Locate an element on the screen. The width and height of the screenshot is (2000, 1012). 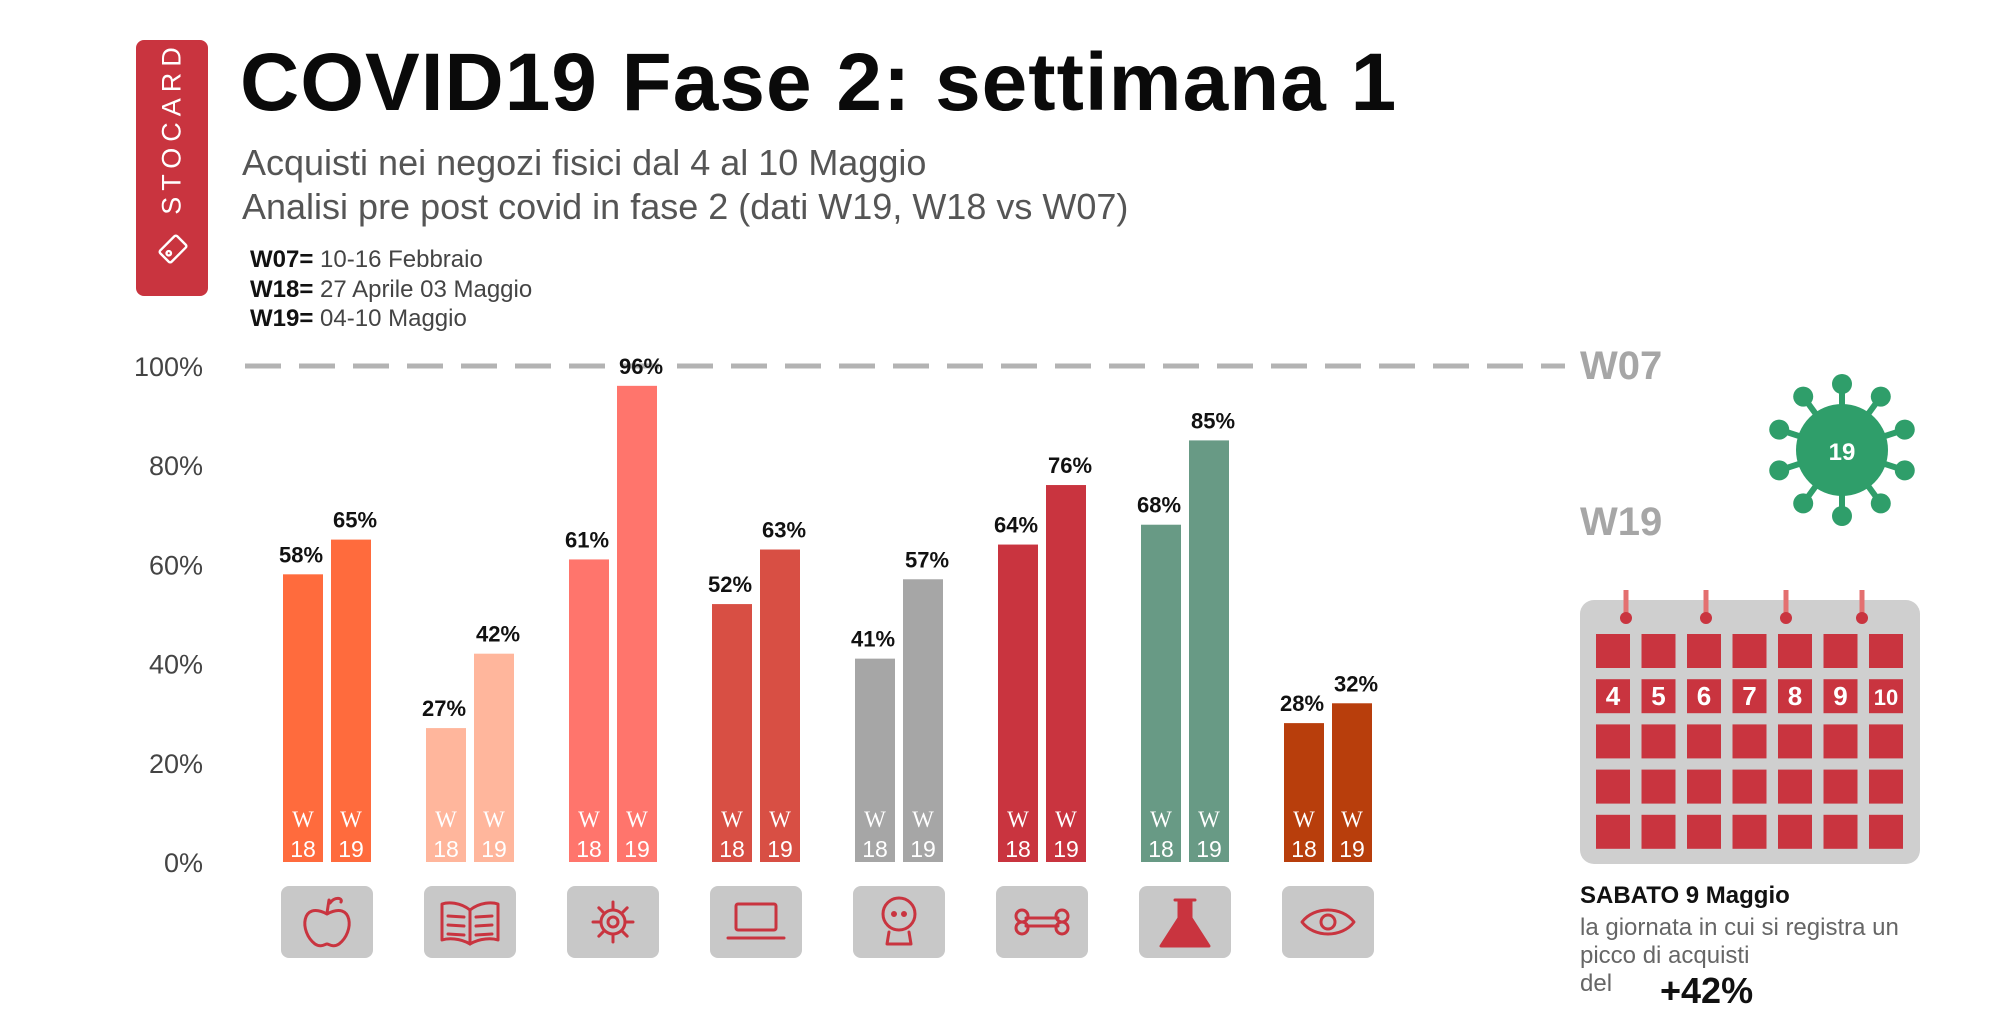
calendar-day-number: 9 is located at coordinates (1840, 696).